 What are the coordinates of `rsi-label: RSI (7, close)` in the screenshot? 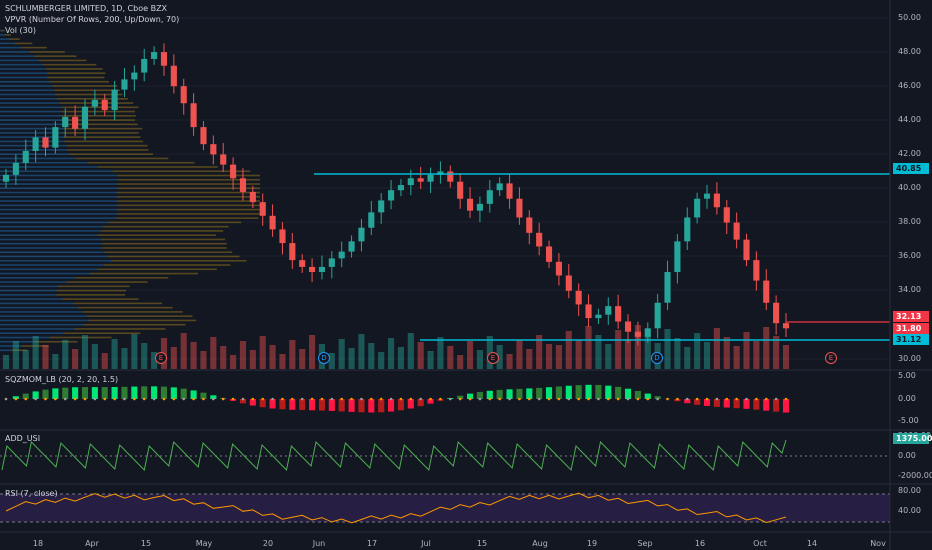 It's located at (31, 493).